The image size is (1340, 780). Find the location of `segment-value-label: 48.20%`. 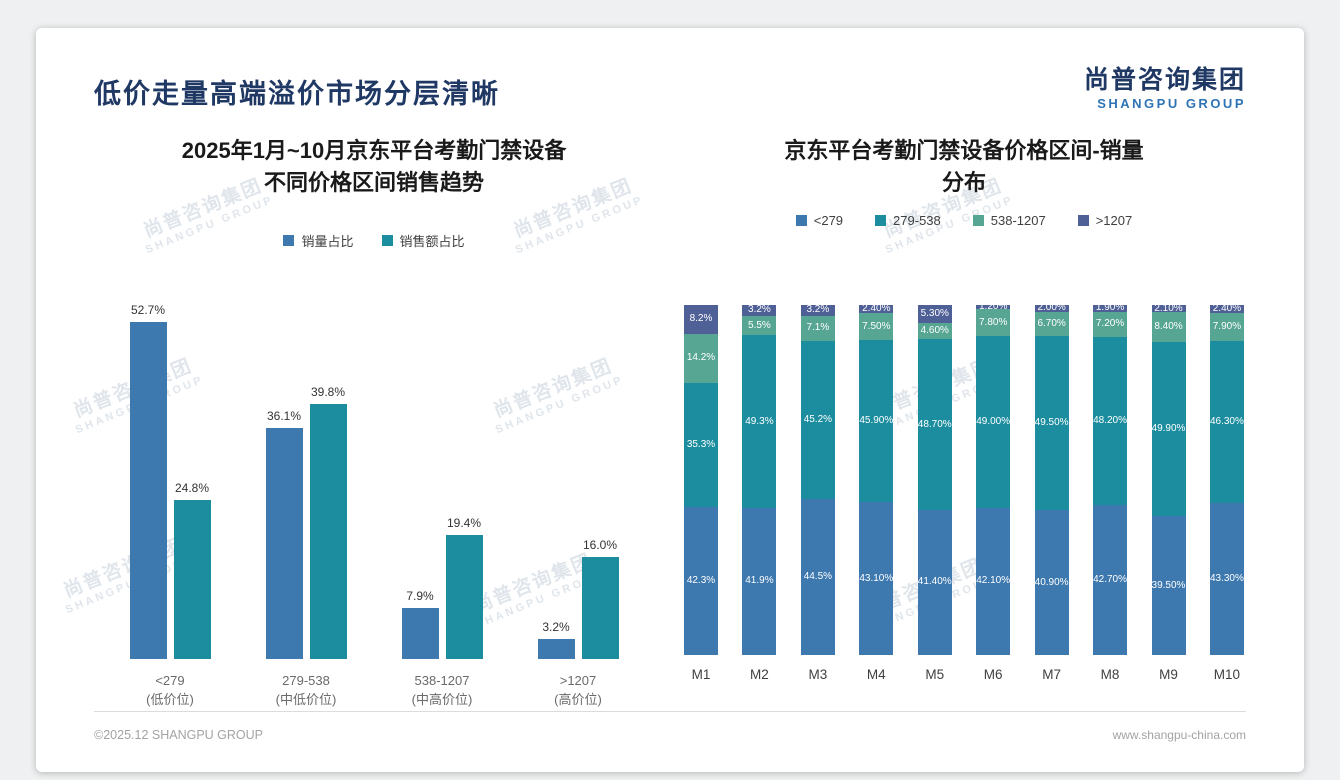

segment-value-label: 48.20% is located at coordinates (1110, 421).